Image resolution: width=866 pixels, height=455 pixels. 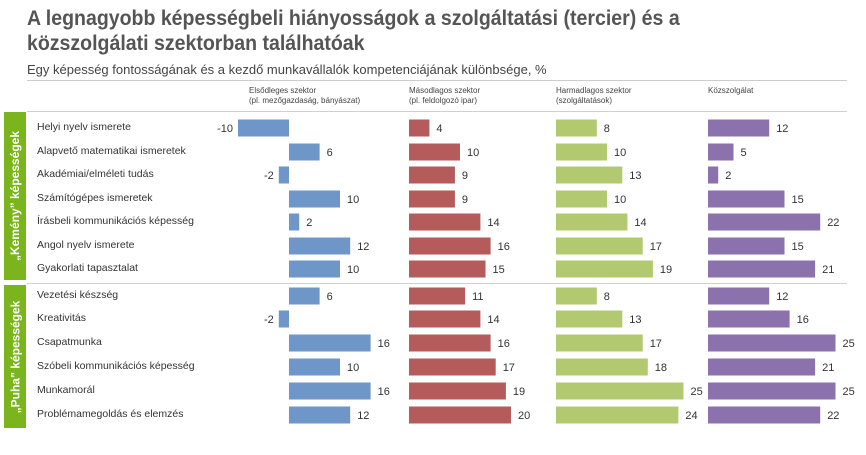 I want to click on group-tab-hard, so click(x=15, y=196).